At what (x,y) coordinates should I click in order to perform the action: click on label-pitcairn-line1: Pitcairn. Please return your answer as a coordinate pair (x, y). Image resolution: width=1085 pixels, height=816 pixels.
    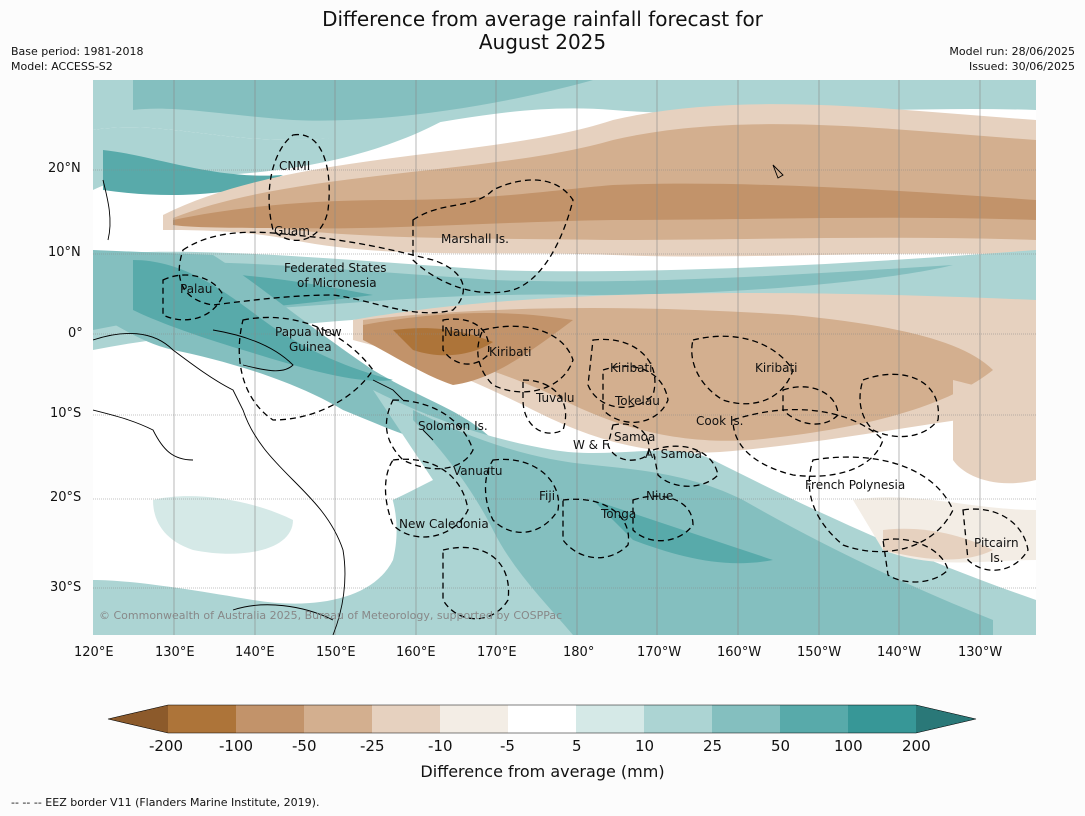
    Looking at the image, I should click on (996, 543).